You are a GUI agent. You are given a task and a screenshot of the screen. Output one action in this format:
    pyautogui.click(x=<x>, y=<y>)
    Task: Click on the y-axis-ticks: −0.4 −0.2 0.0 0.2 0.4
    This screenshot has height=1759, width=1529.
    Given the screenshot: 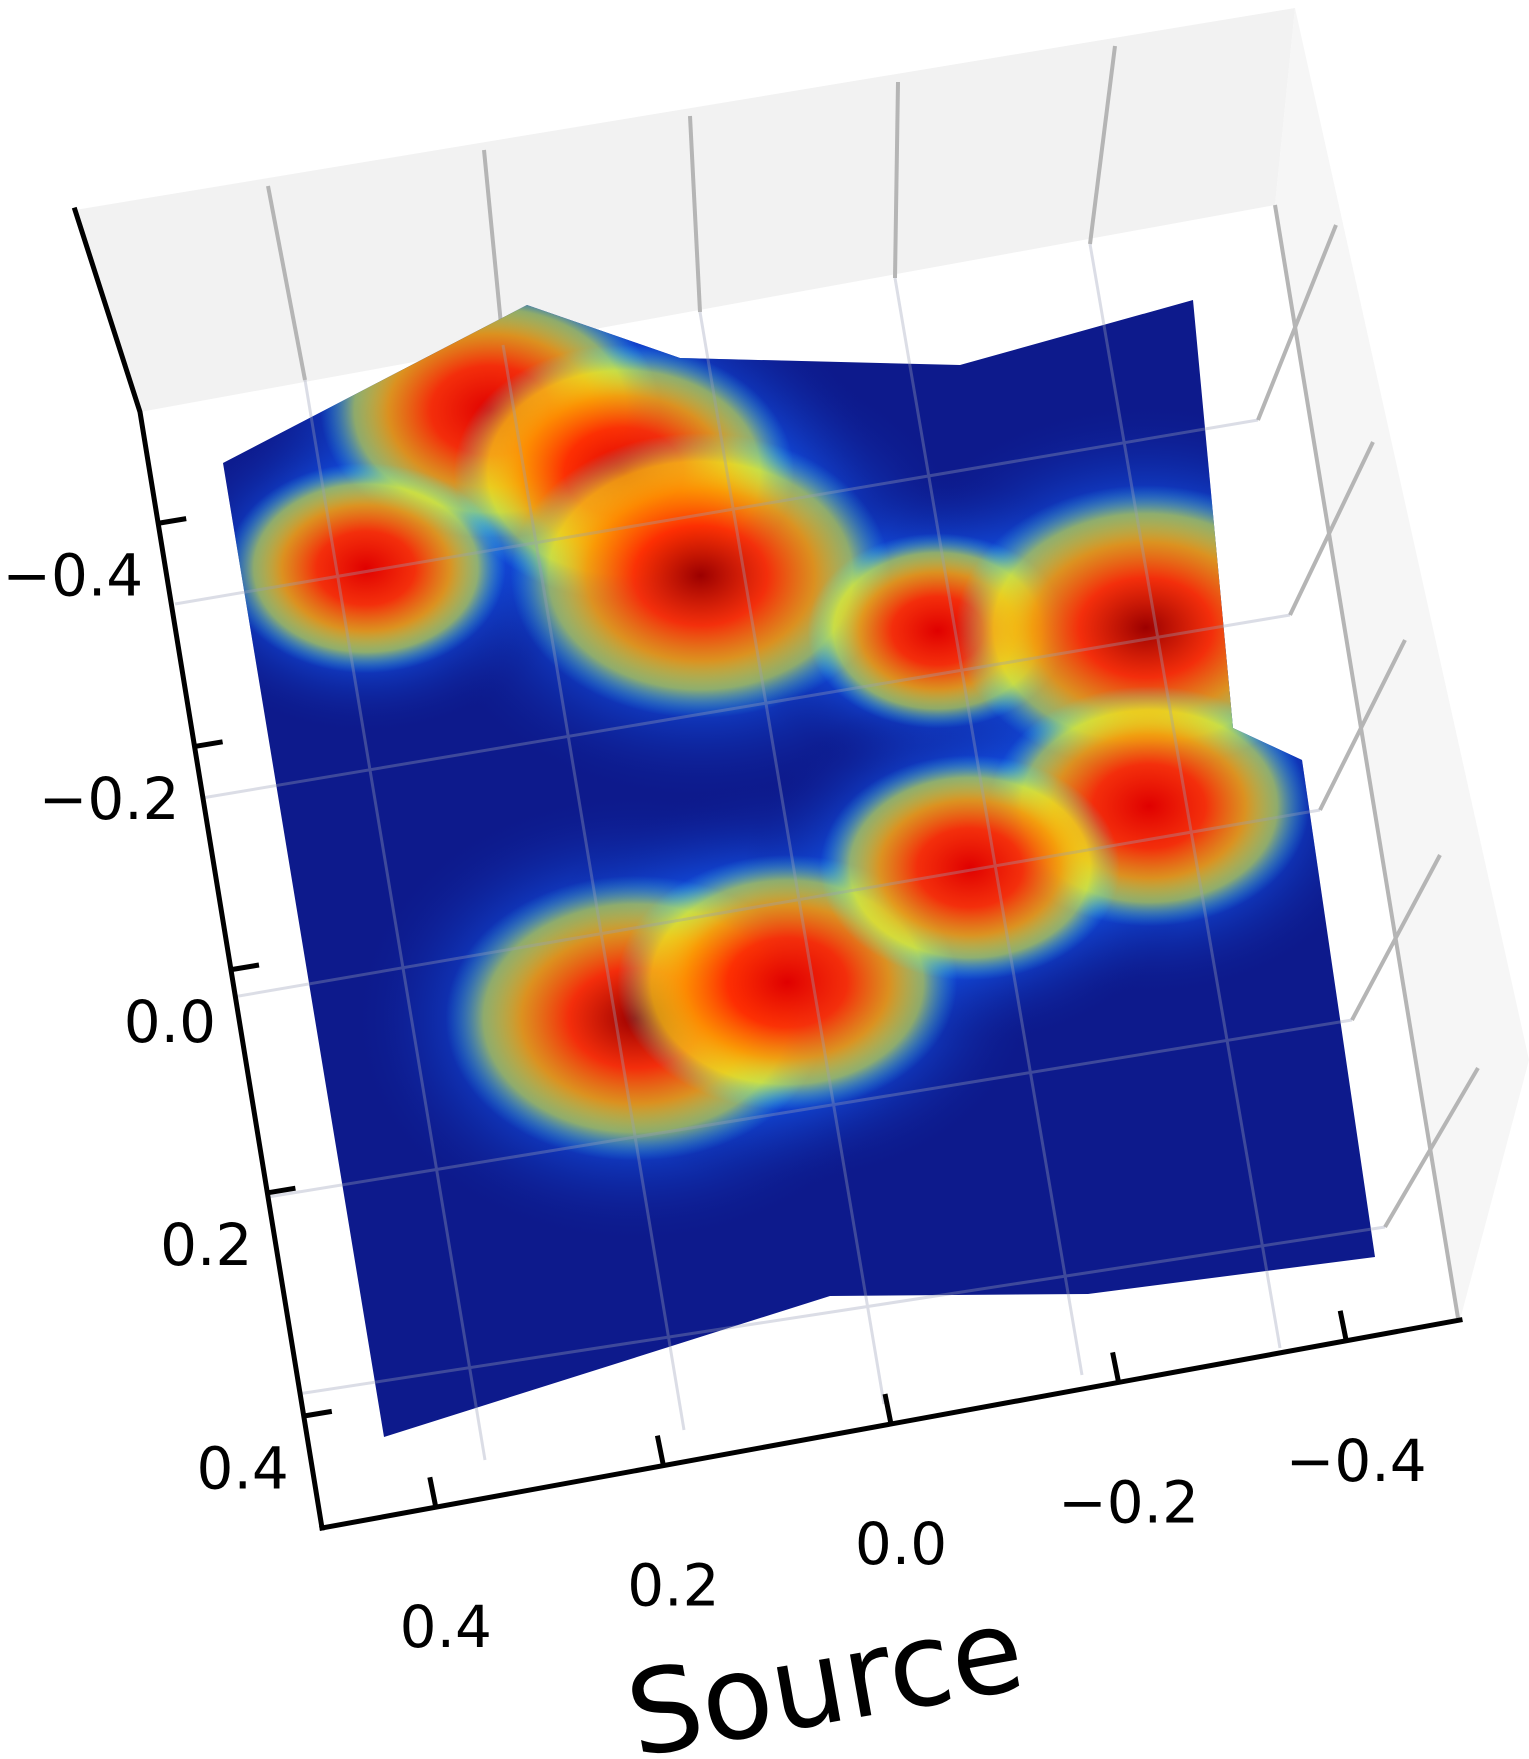 What is the action you would take?
    pyautogui.click(x=167, y=1009)
    